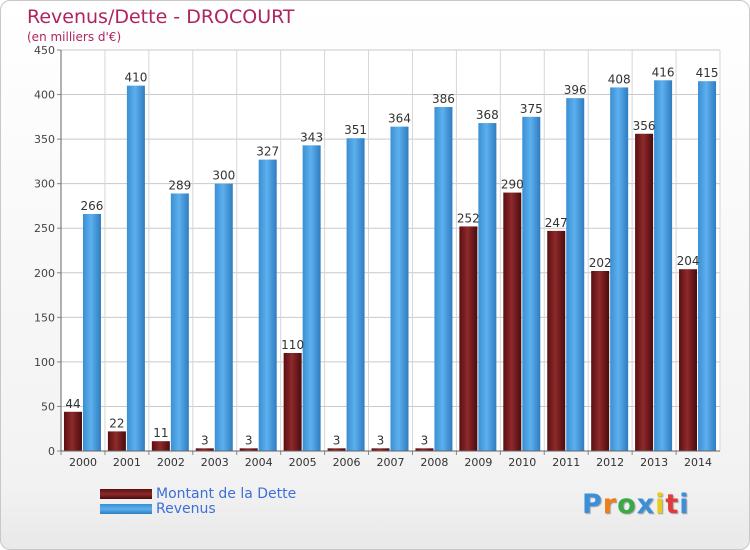  What do you see at coordinates (707, 266) in the screenshot?
I see `bar-revenus-2014` at bounding box center [707, 266].